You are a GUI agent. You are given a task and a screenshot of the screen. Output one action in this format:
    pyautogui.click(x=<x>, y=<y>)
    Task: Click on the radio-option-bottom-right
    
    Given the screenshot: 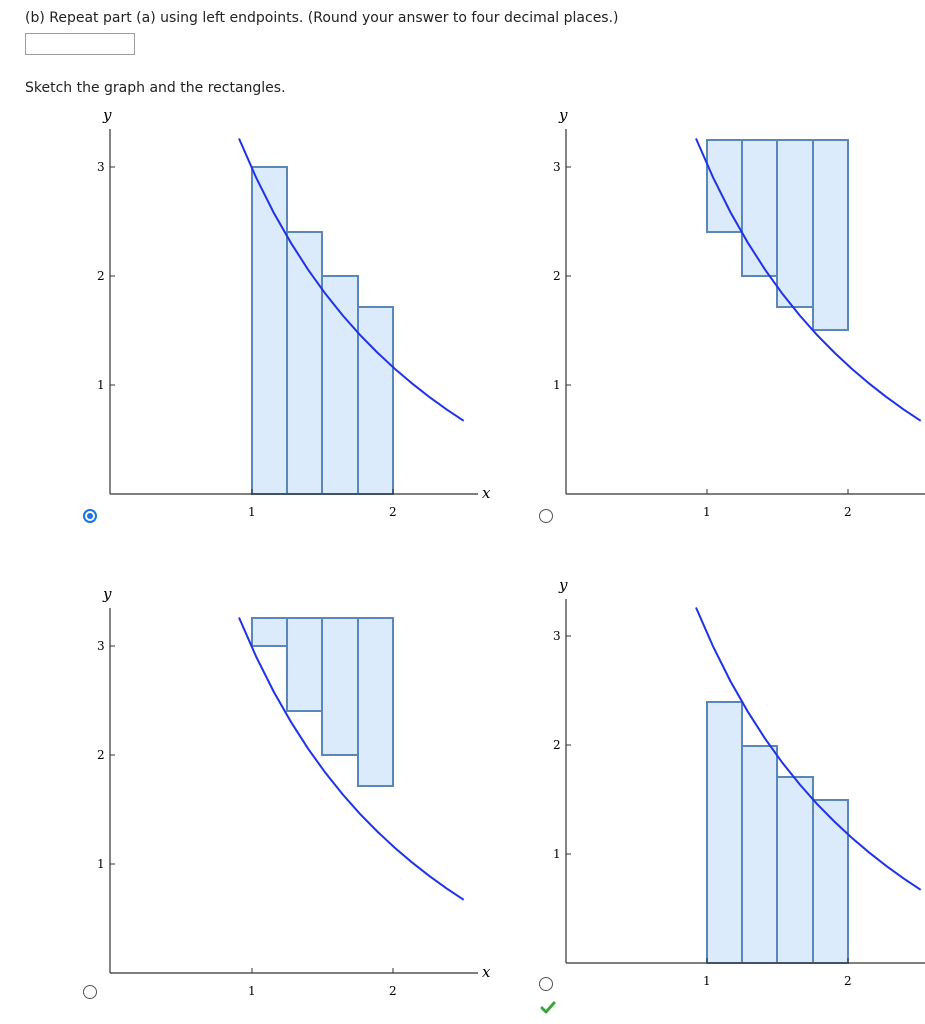 What is the action you would take?
    pyautogui.click(x=546, y=984)
    